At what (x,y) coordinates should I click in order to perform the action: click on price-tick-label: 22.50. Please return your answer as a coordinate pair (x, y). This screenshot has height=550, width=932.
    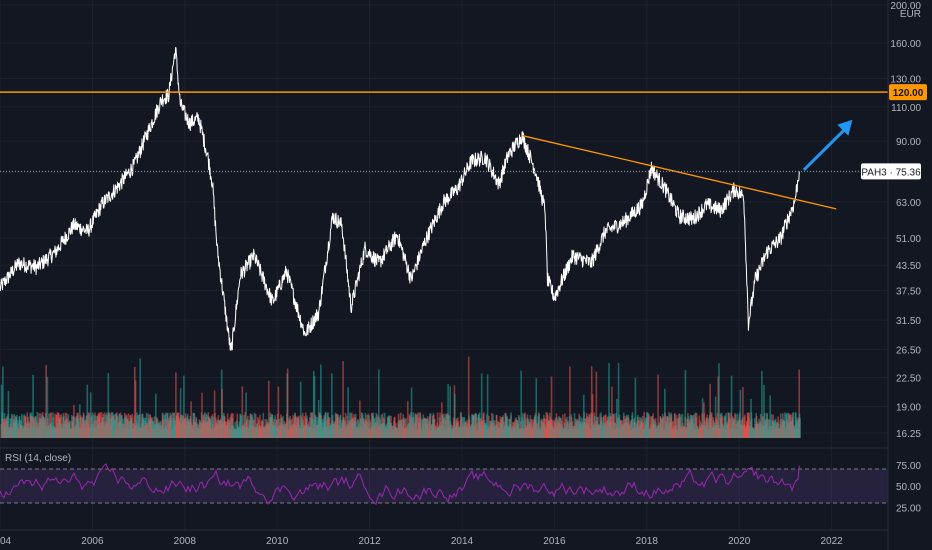
    Looking at the image, I should click on (908, 379).